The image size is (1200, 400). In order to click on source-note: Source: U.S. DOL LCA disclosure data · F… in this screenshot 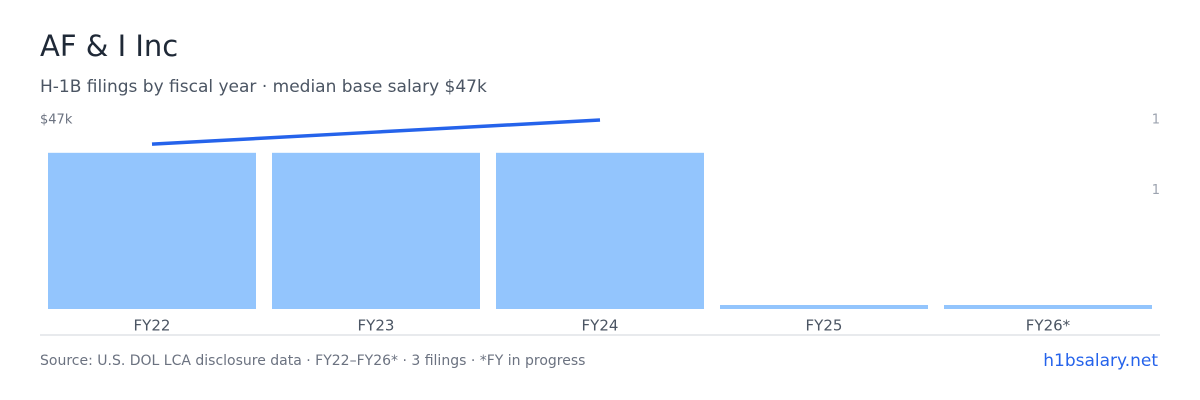, I will do `click(312, 361)`.